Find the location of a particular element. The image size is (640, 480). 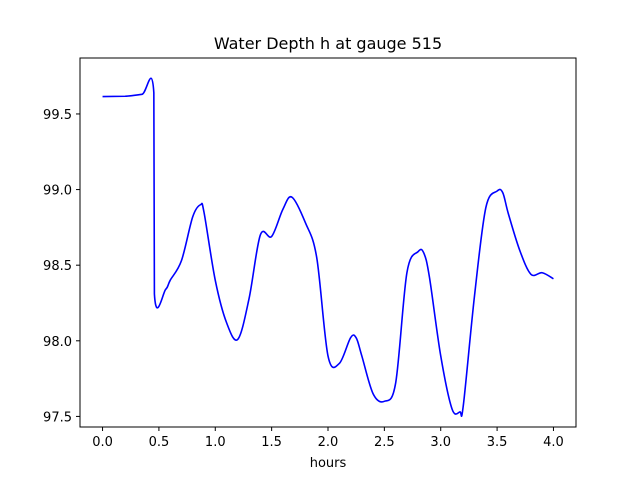

x-tick-label: 1.5 is located at coordinates (271, 442).